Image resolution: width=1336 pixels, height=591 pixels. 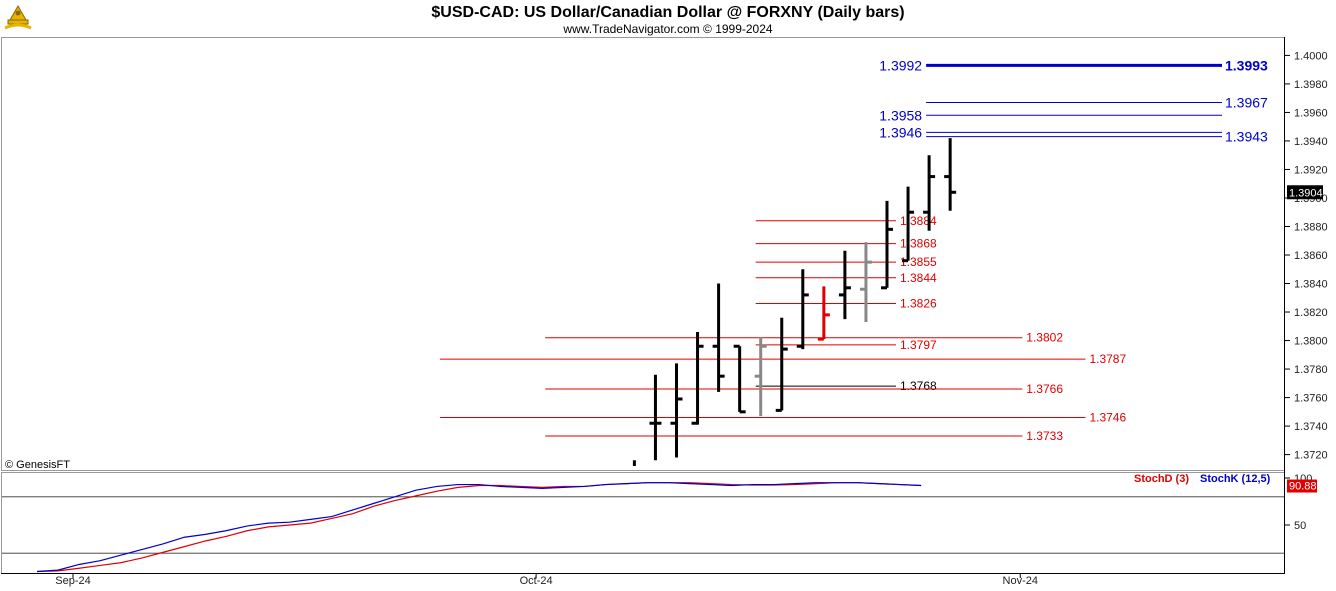 What do you see at coordinates (72, 581) in the screenshot?
I see `date-tick-label: Sep-24` at bounding box center [72, 581].